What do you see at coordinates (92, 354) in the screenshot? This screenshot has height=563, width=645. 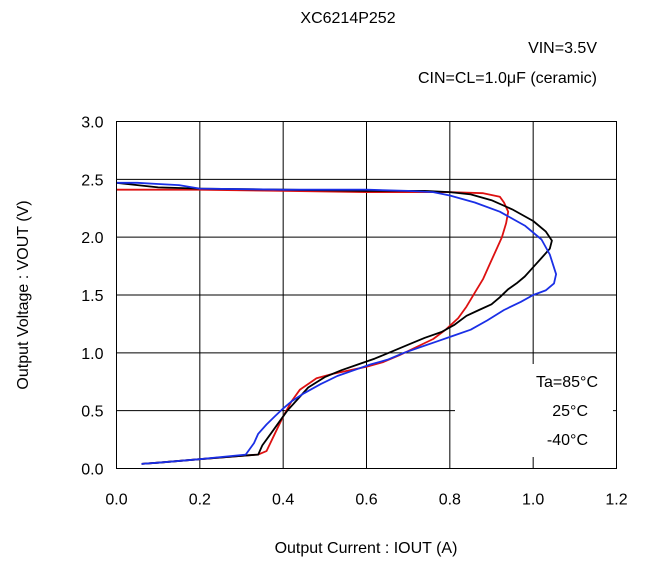 I see `y-tick-label: 1.0` at bounding box center [92, 354].